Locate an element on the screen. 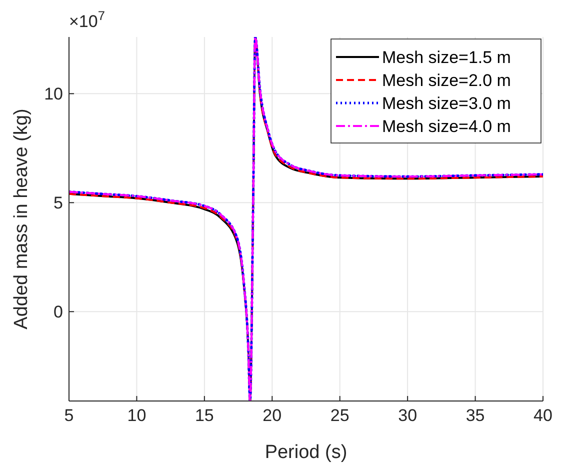 The width and height of the screenshot is (567, 464). x-tick-label: 10 is located at coordinates (136, 415).